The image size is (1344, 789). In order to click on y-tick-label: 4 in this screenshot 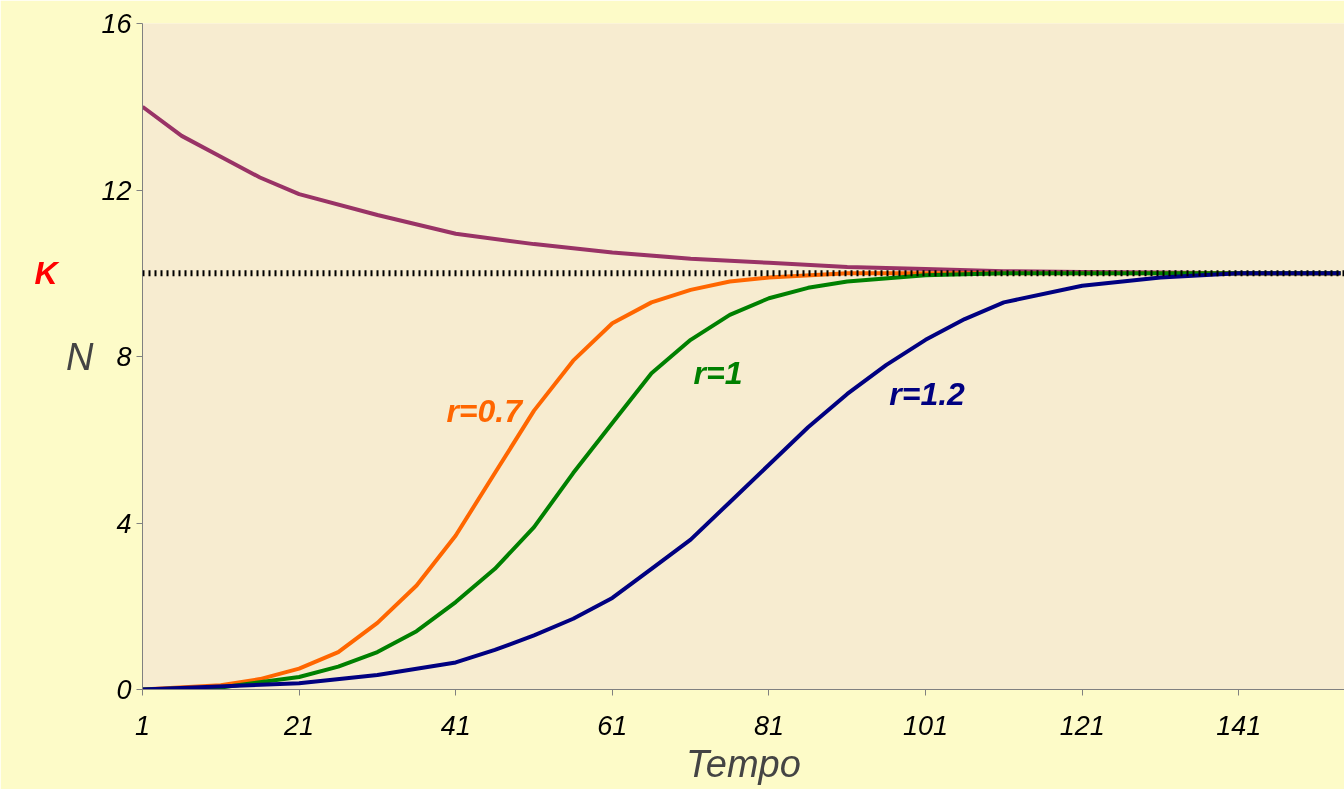, I will do `click(124, 523)`.